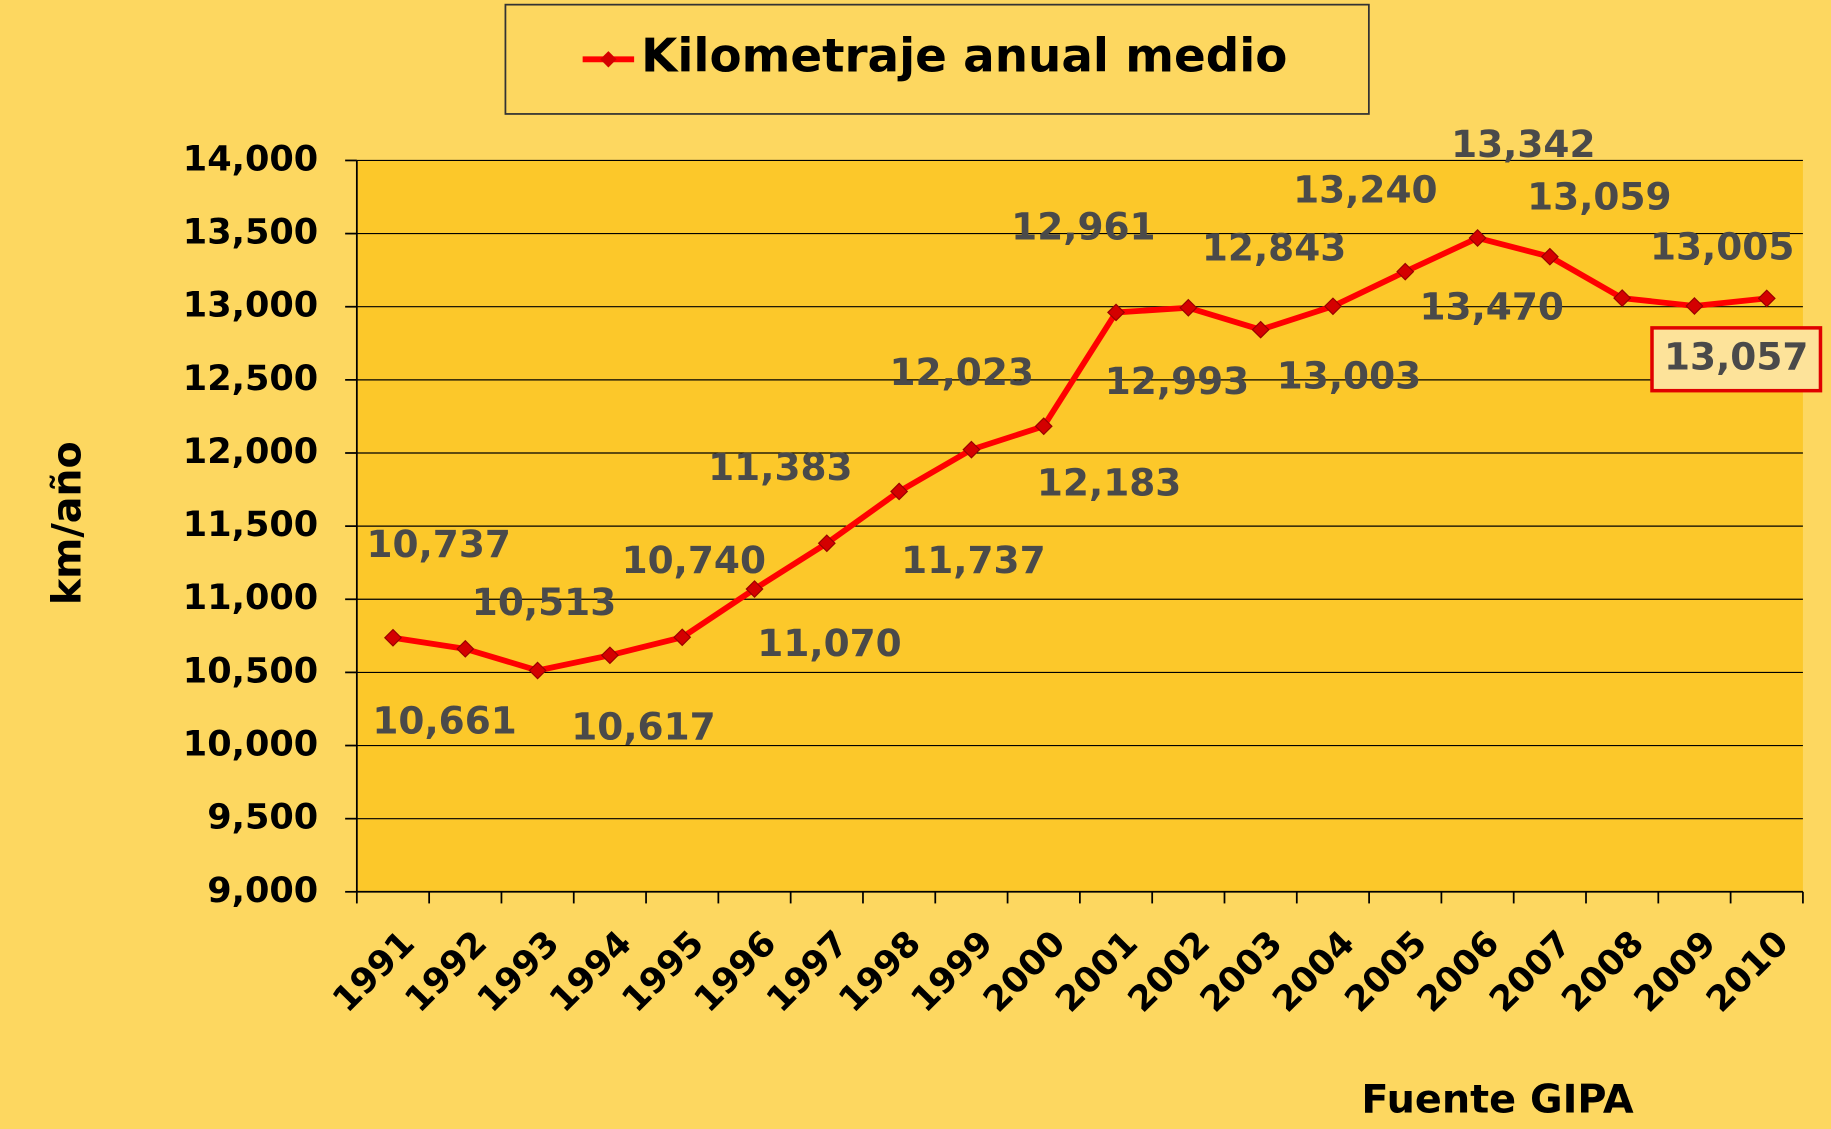  What do you see at coordinates (250, 379) in the screenshot?
I see `y-tick-label: 12,500` at bounding box center [250, 379].